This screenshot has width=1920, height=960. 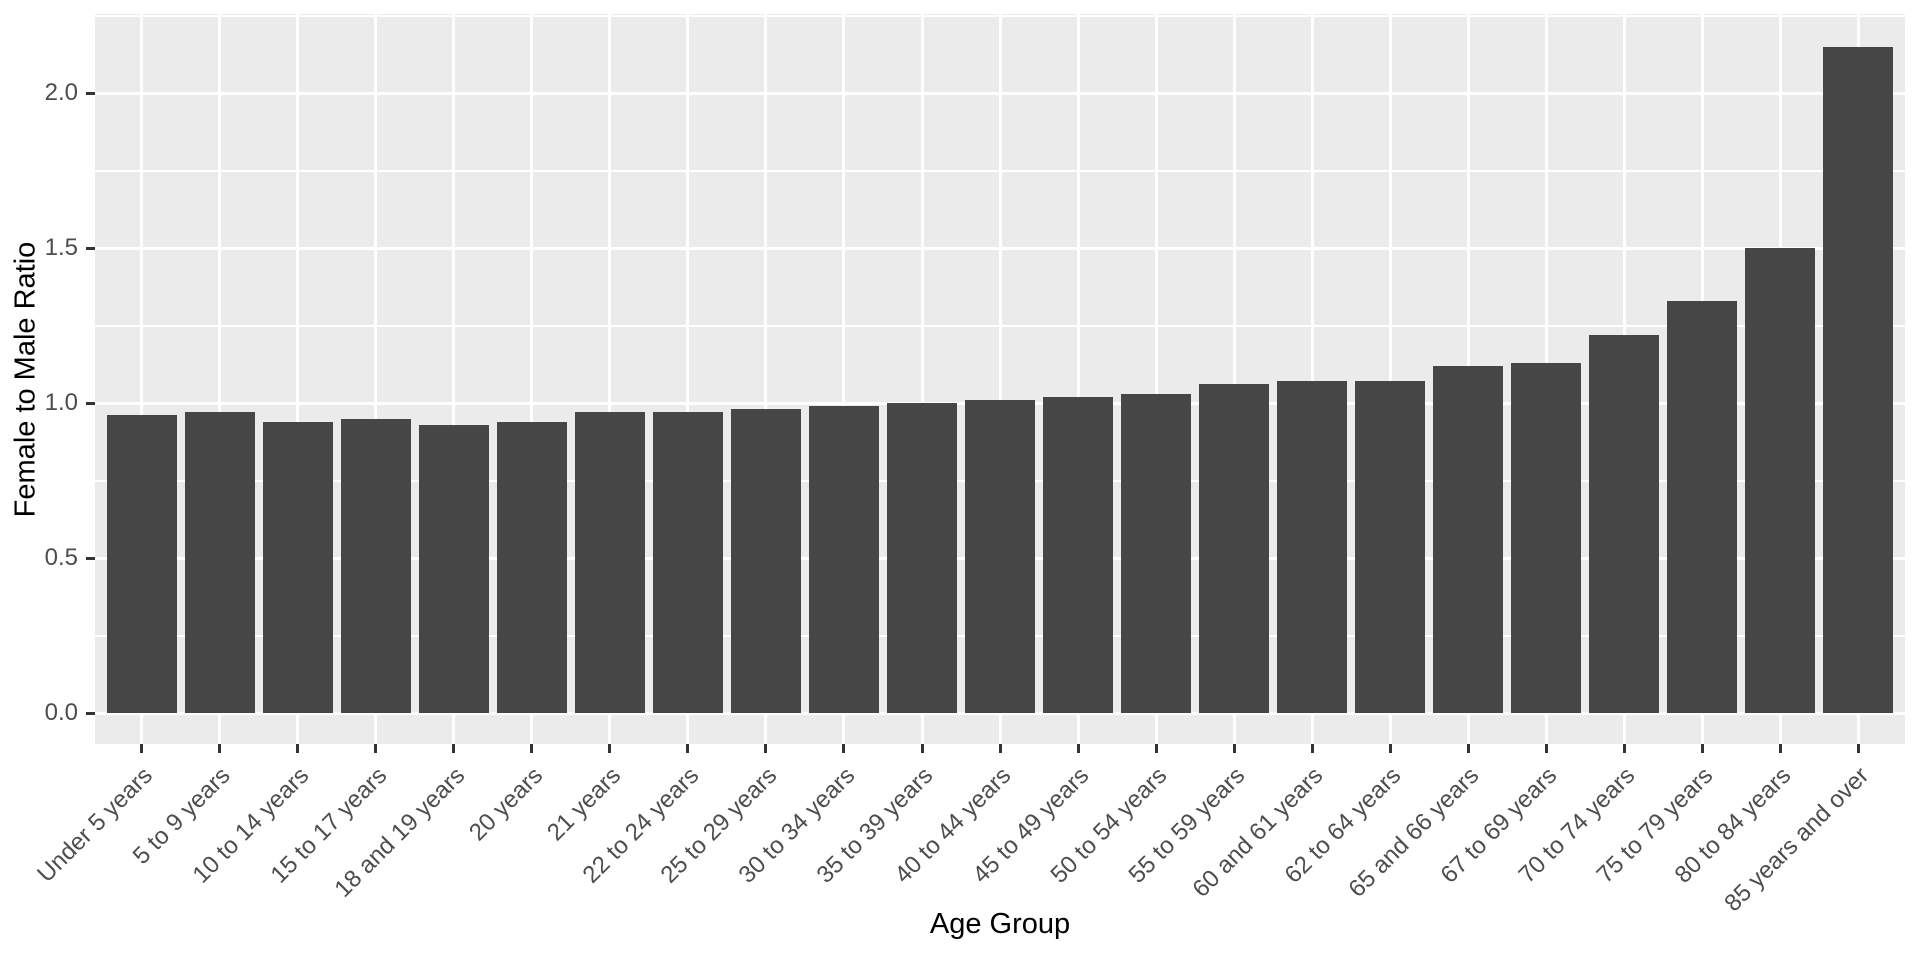 I want to click on bar-35-to-39-years, so click(x=922, y=558).